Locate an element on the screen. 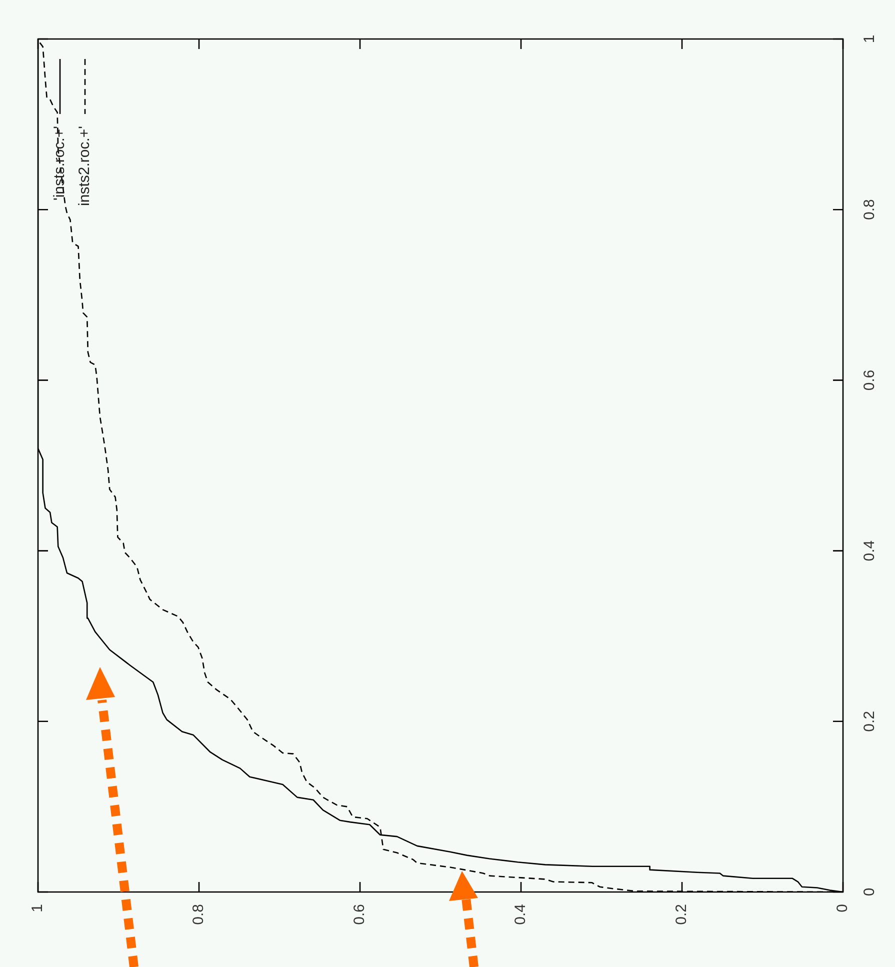  x-tick-label: 0.6 is located at coordinates (359, 914).